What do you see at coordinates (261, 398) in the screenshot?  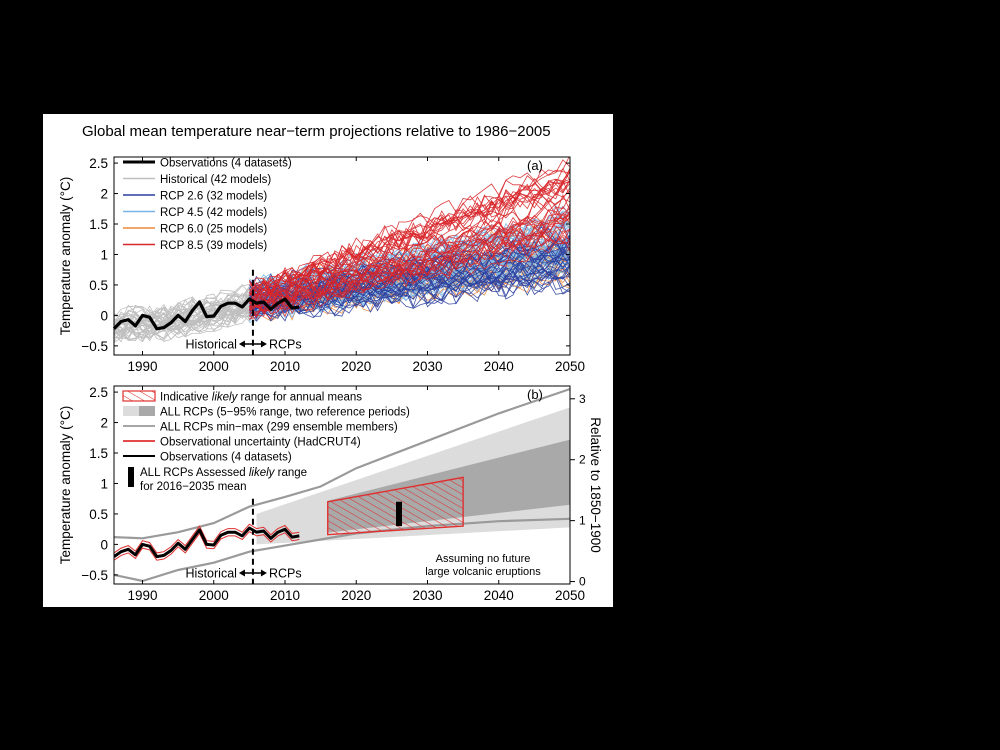 I see `legend-b-label: Indicative likely range for annual means` at bounding box center [261, 398].